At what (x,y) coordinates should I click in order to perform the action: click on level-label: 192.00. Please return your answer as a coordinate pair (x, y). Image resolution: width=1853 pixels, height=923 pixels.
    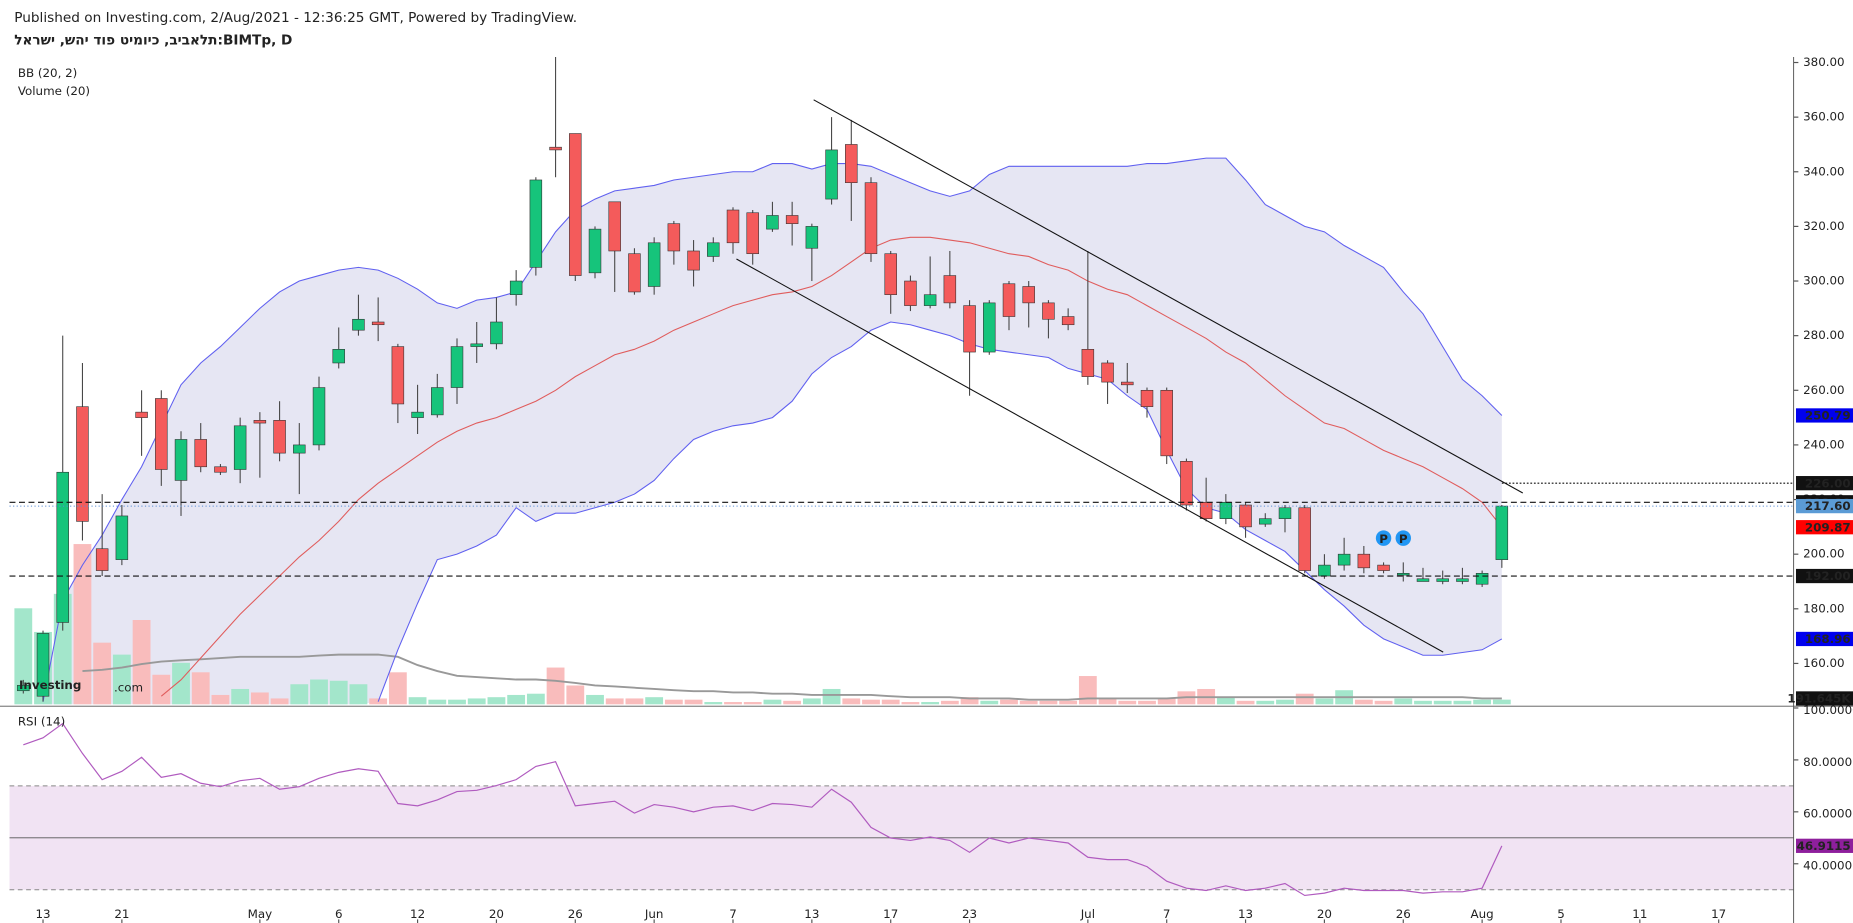
    Looking at the image, I should click on (1828, 576).